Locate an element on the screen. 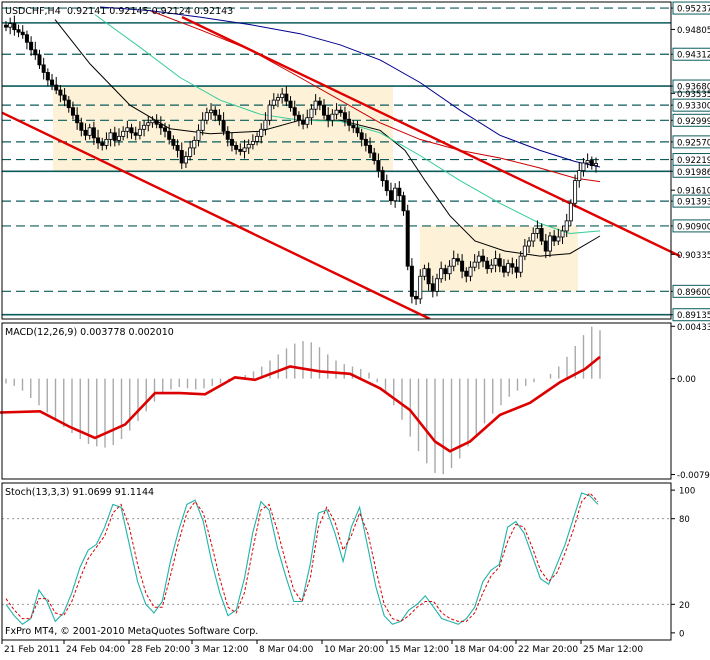 Image resolution: width=710 pixels, height=660 pixels. x-tick-label: 3 Mar 12:00 is located at coordinates (221, 650).